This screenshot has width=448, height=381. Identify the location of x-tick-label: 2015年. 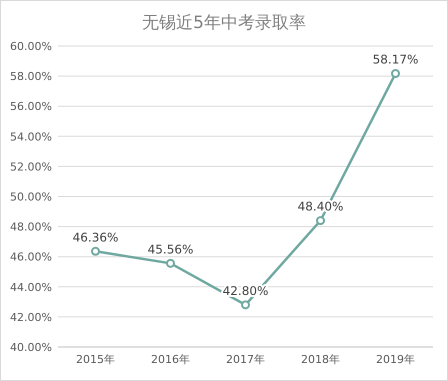
(95, 359).